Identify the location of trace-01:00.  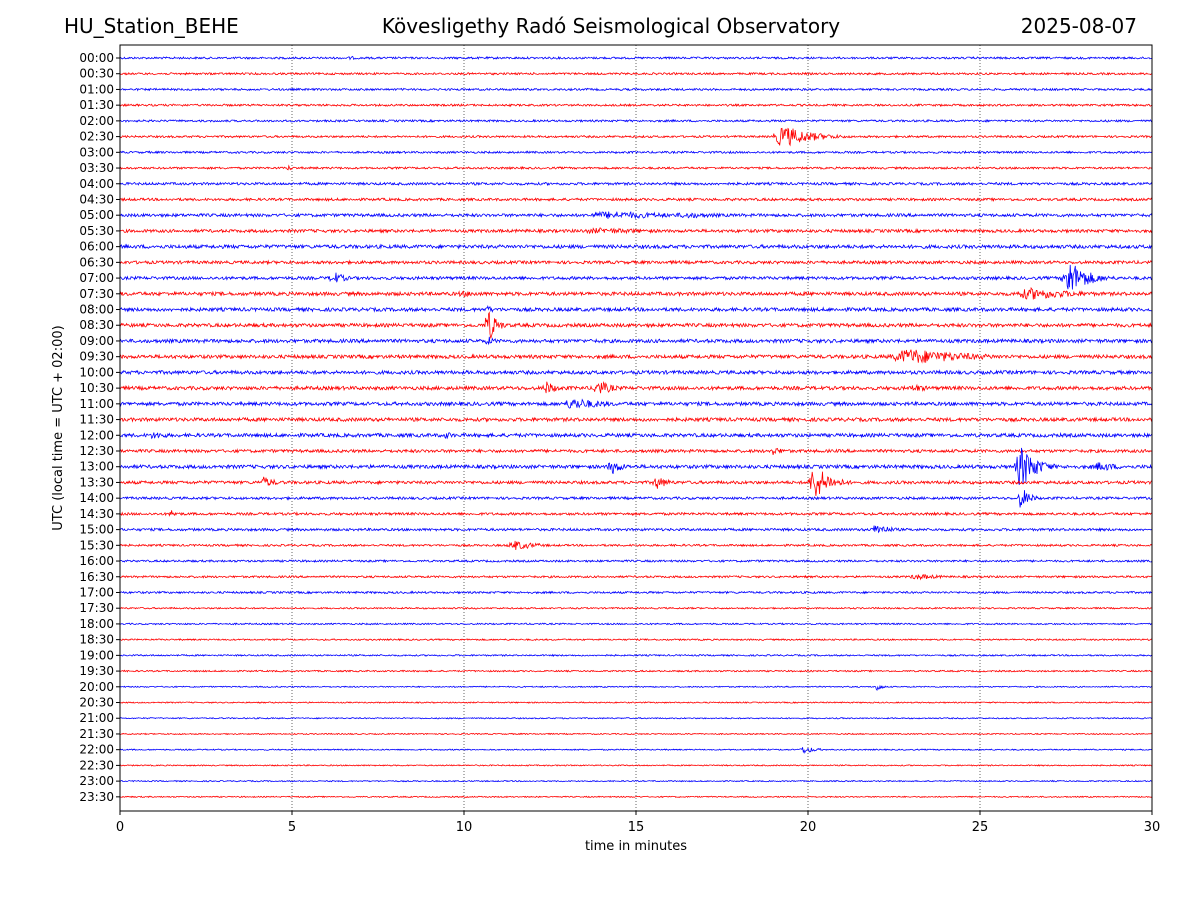
(636, 89).